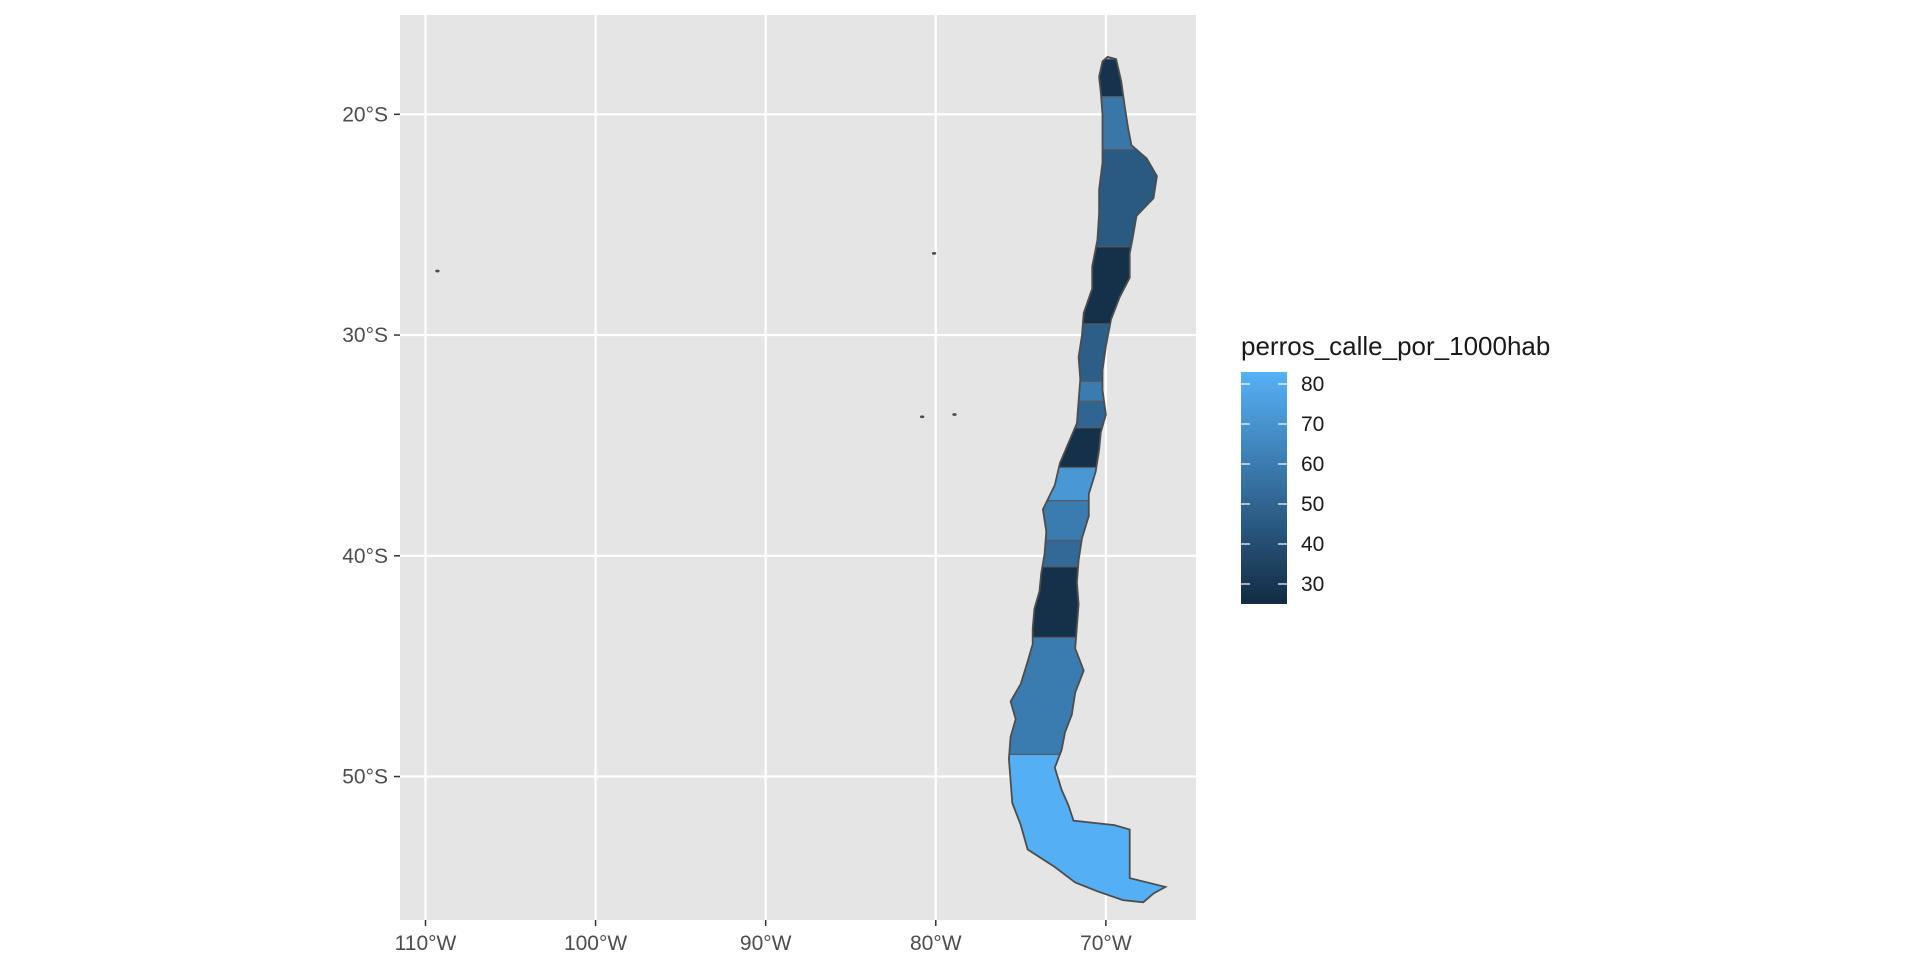  What do you see at coordinates (595, 943) in the screenshot?
I see `x-tick-label: 100°W` at bounding box center [595, 943].